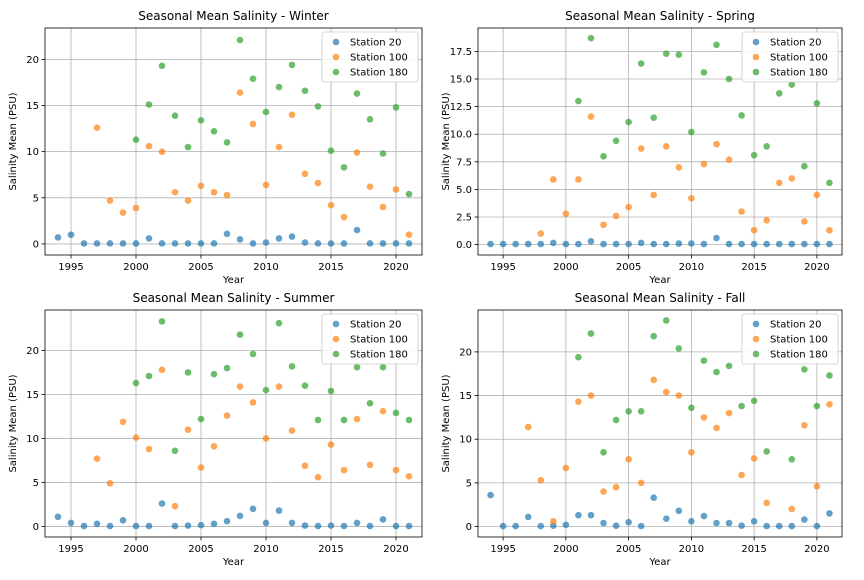  What do you see at coordinates (465, 396) in the screenshot?
I see `y-tick-label: 15` at bounding box center [465, 396].